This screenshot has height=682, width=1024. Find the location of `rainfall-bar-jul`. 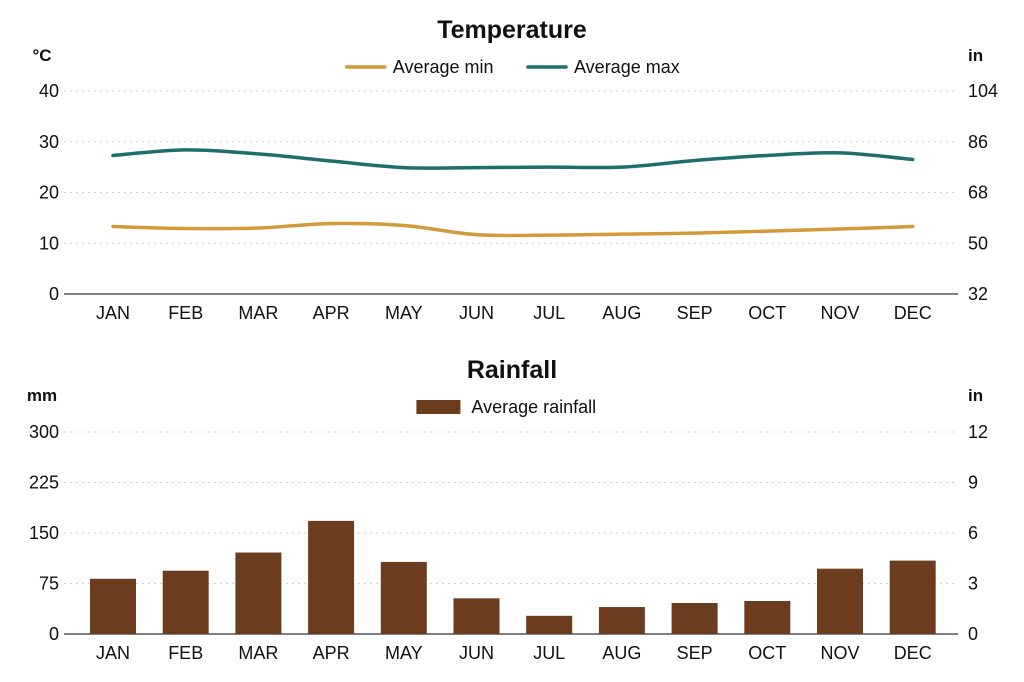

rainfall-bar-jul is located at coordinates (549, 624).